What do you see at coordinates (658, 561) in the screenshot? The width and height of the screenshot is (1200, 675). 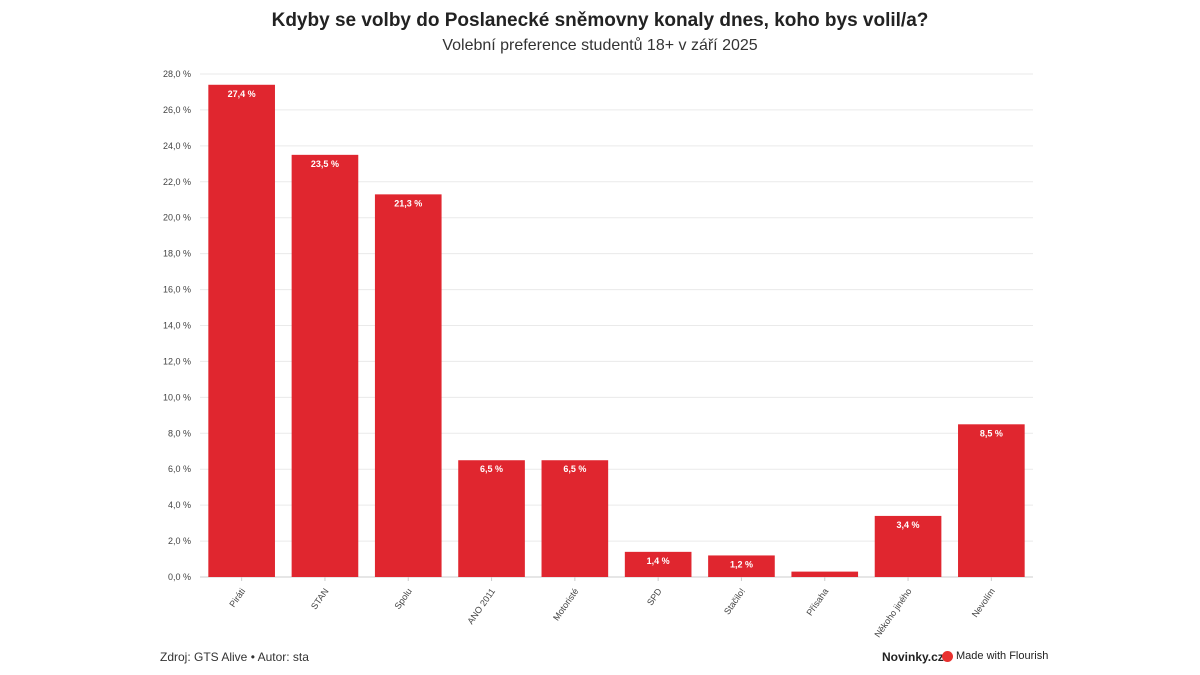 I see `data-label: 1,4 %` at bounding box center [658, 561].